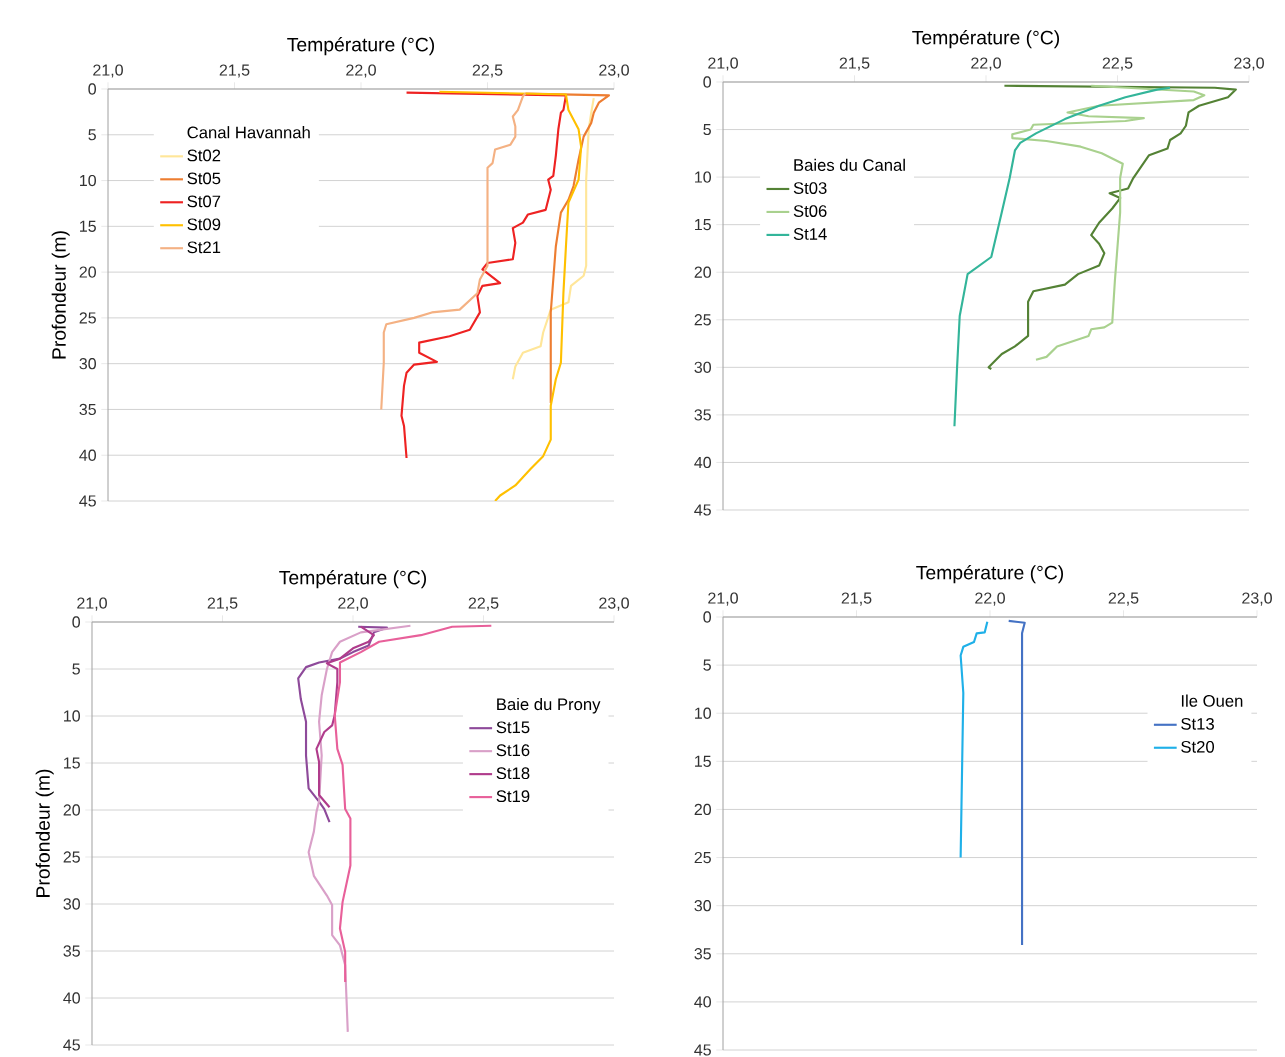 Image resolution: width=1285 pixels, height=1057 pixels. Describe the element at coordinates (248, 132) in the screenshot. I see `legend-title: Canal Havannah` at that location.